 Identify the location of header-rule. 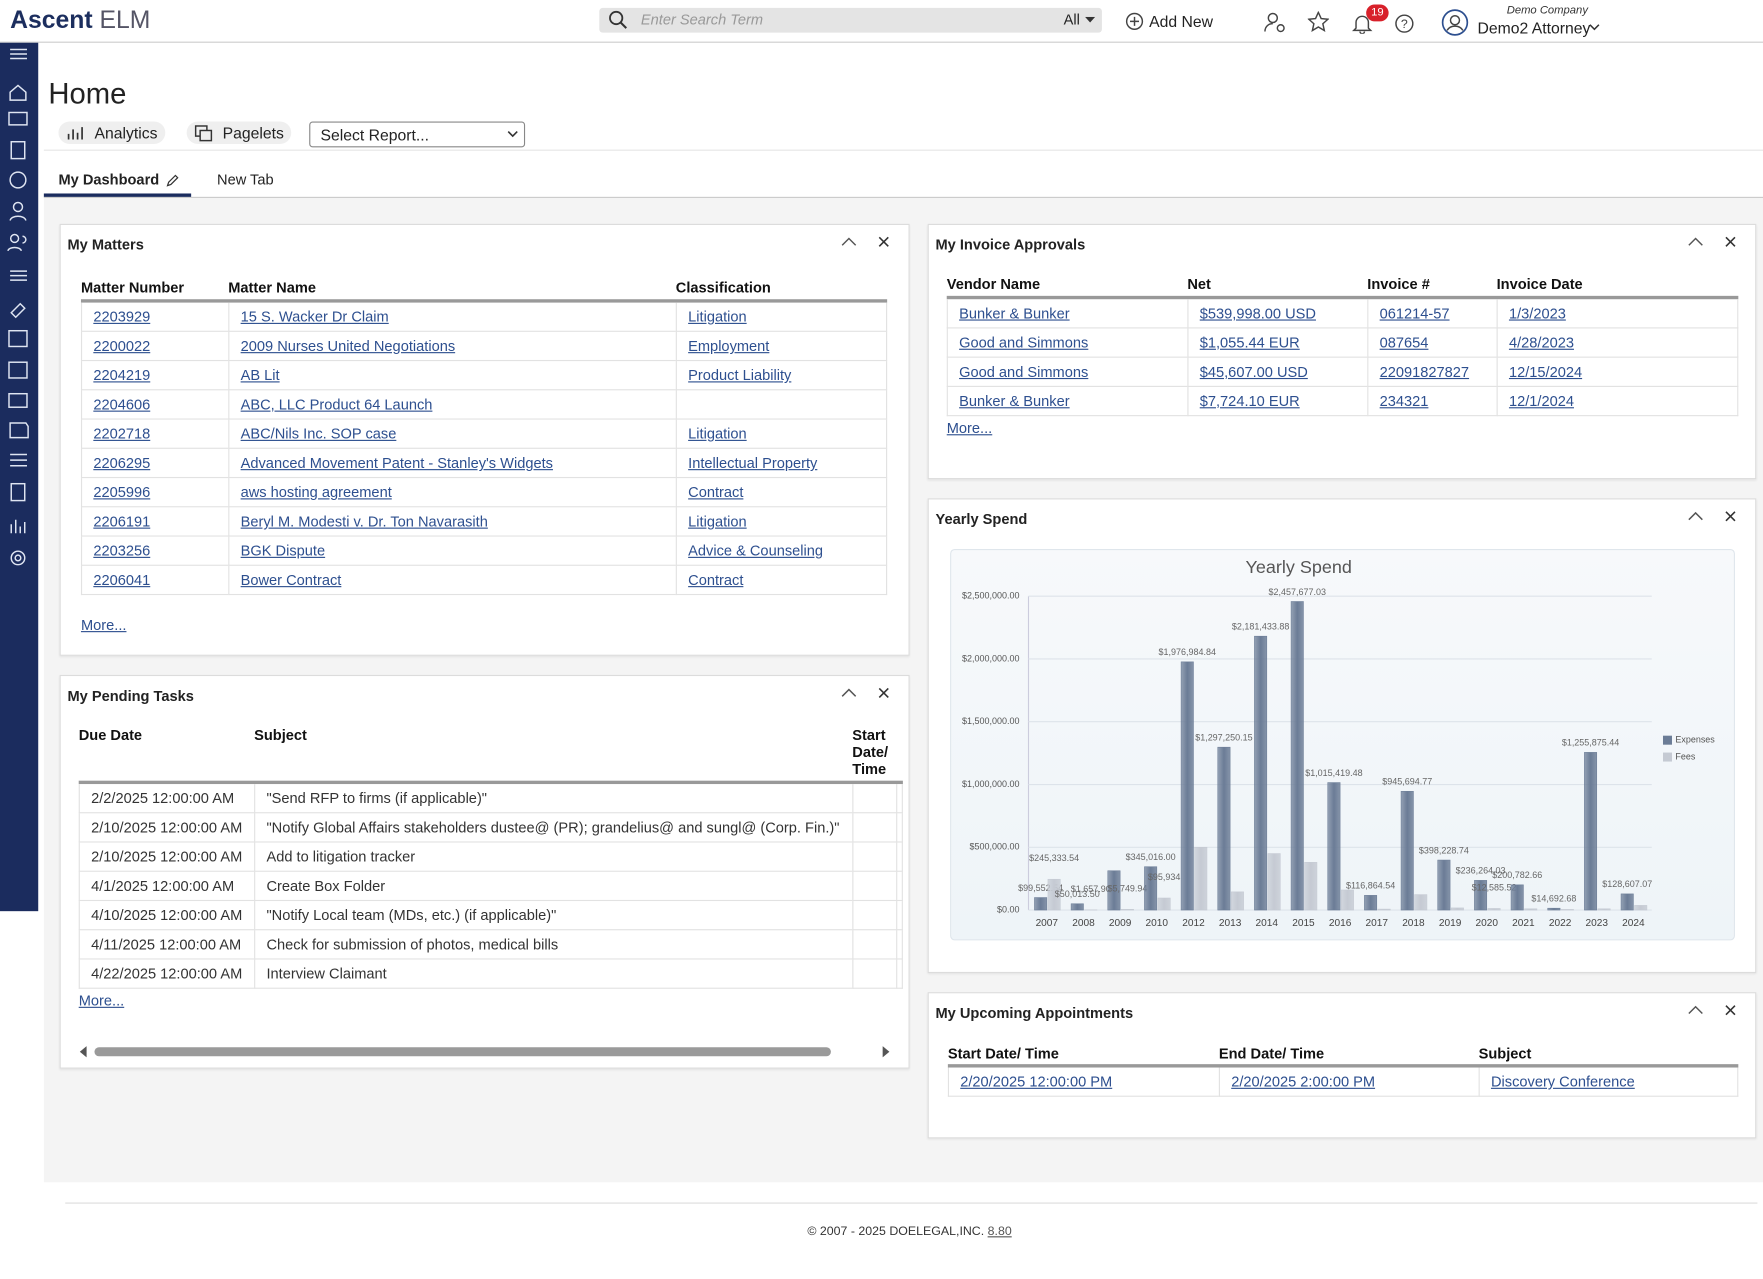
(484, 301).